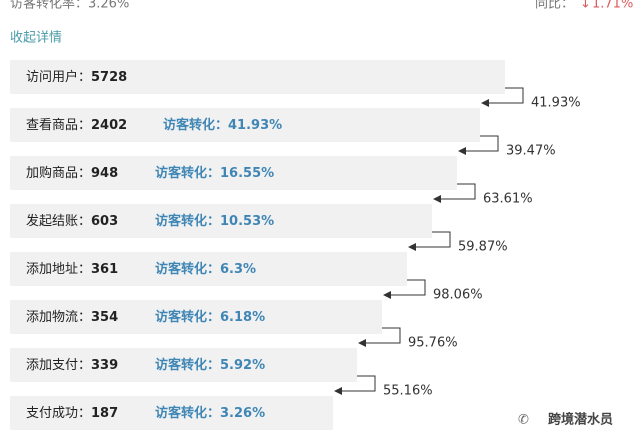 The width and height of the screenshot is (633, 443). What do you see at coordinates (483, 247) in the screenshot?
I see `step-rate: 59.87%` at bounding box center [483, 247].